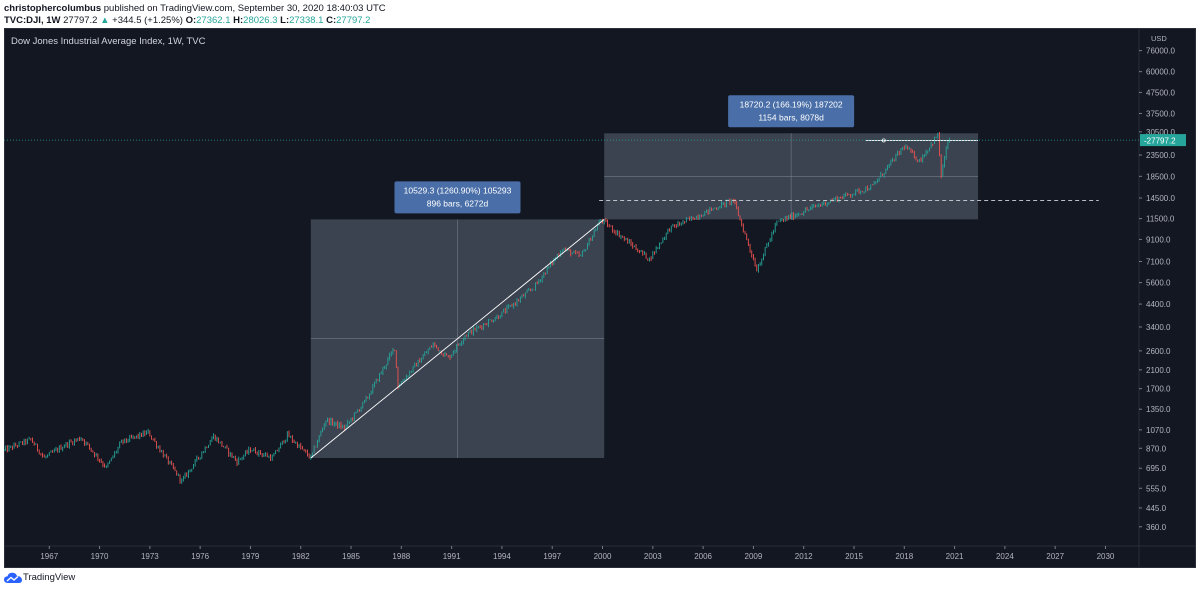 The width and height of the screenshot is (1200, 589). Describe the element at coordinates (1158, 239) in the screenshot. I see `price-tick-label: 9100.0` at that location.